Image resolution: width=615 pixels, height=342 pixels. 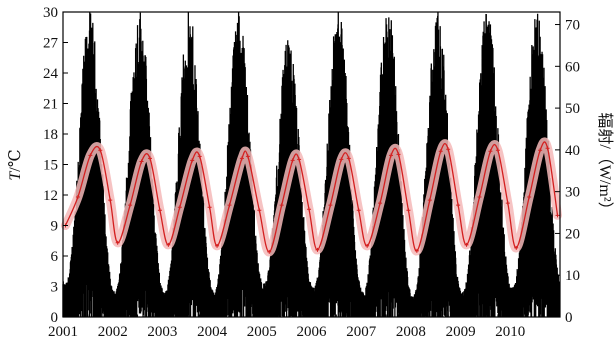 What do you see at coordinates (55, 288) in the screenshot?
I see `left-y-tick-label: 3` at bounding box center [55, 288].